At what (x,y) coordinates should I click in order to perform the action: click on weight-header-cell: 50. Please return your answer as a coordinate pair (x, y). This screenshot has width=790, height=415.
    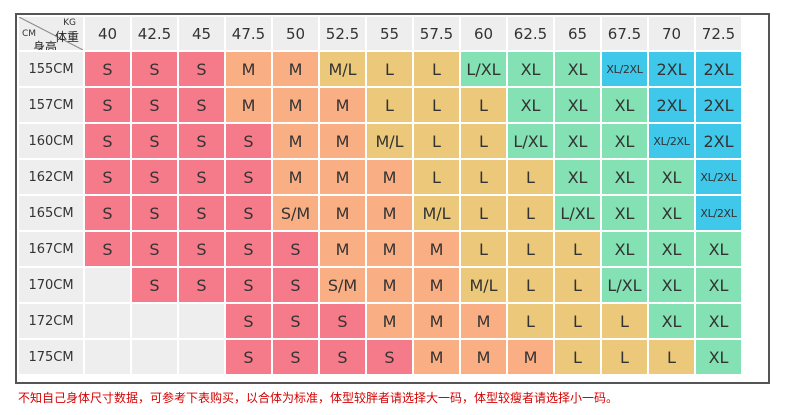
    Looking at the image, I should click on (295, 33).